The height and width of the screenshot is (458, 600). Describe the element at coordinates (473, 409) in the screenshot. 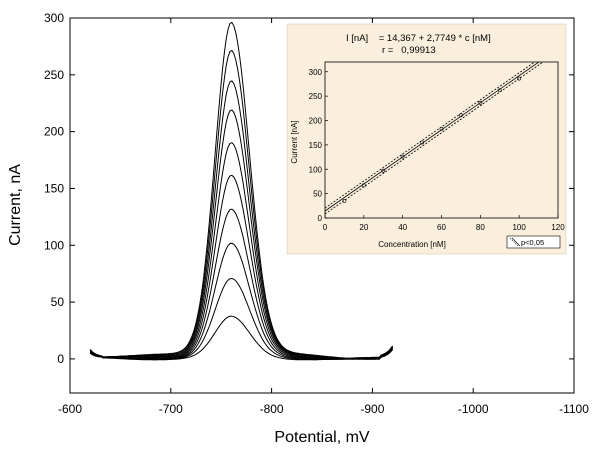

I see `main-x-tick-label: -1000` at that location.